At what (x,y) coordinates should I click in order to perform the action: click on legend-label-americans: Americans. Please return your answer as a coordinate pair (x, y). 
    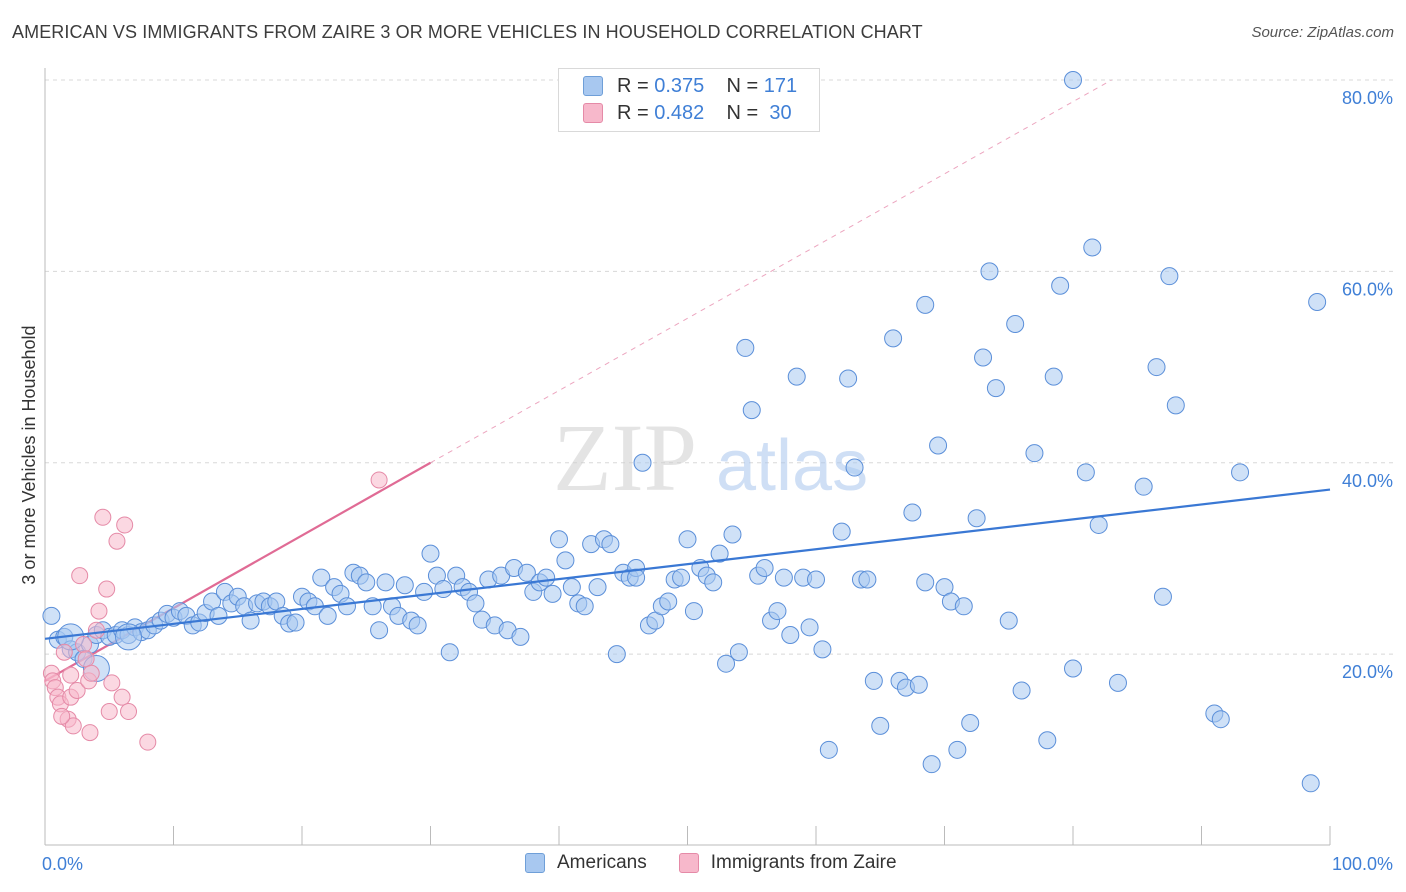
    Looking at the image, I should click on (602, 862).